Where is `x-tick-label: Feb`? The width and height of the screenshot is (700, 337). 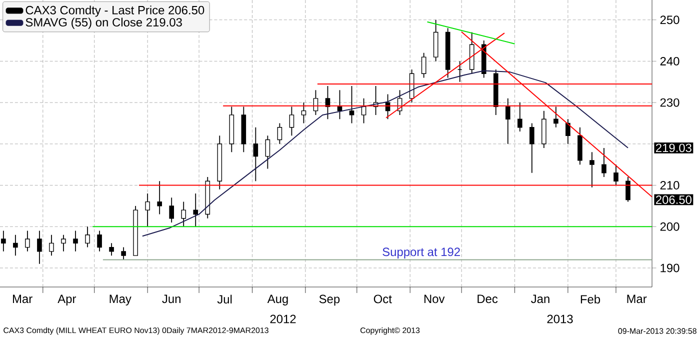 x-tick-label: Feb is located at coordinates (590, 299).